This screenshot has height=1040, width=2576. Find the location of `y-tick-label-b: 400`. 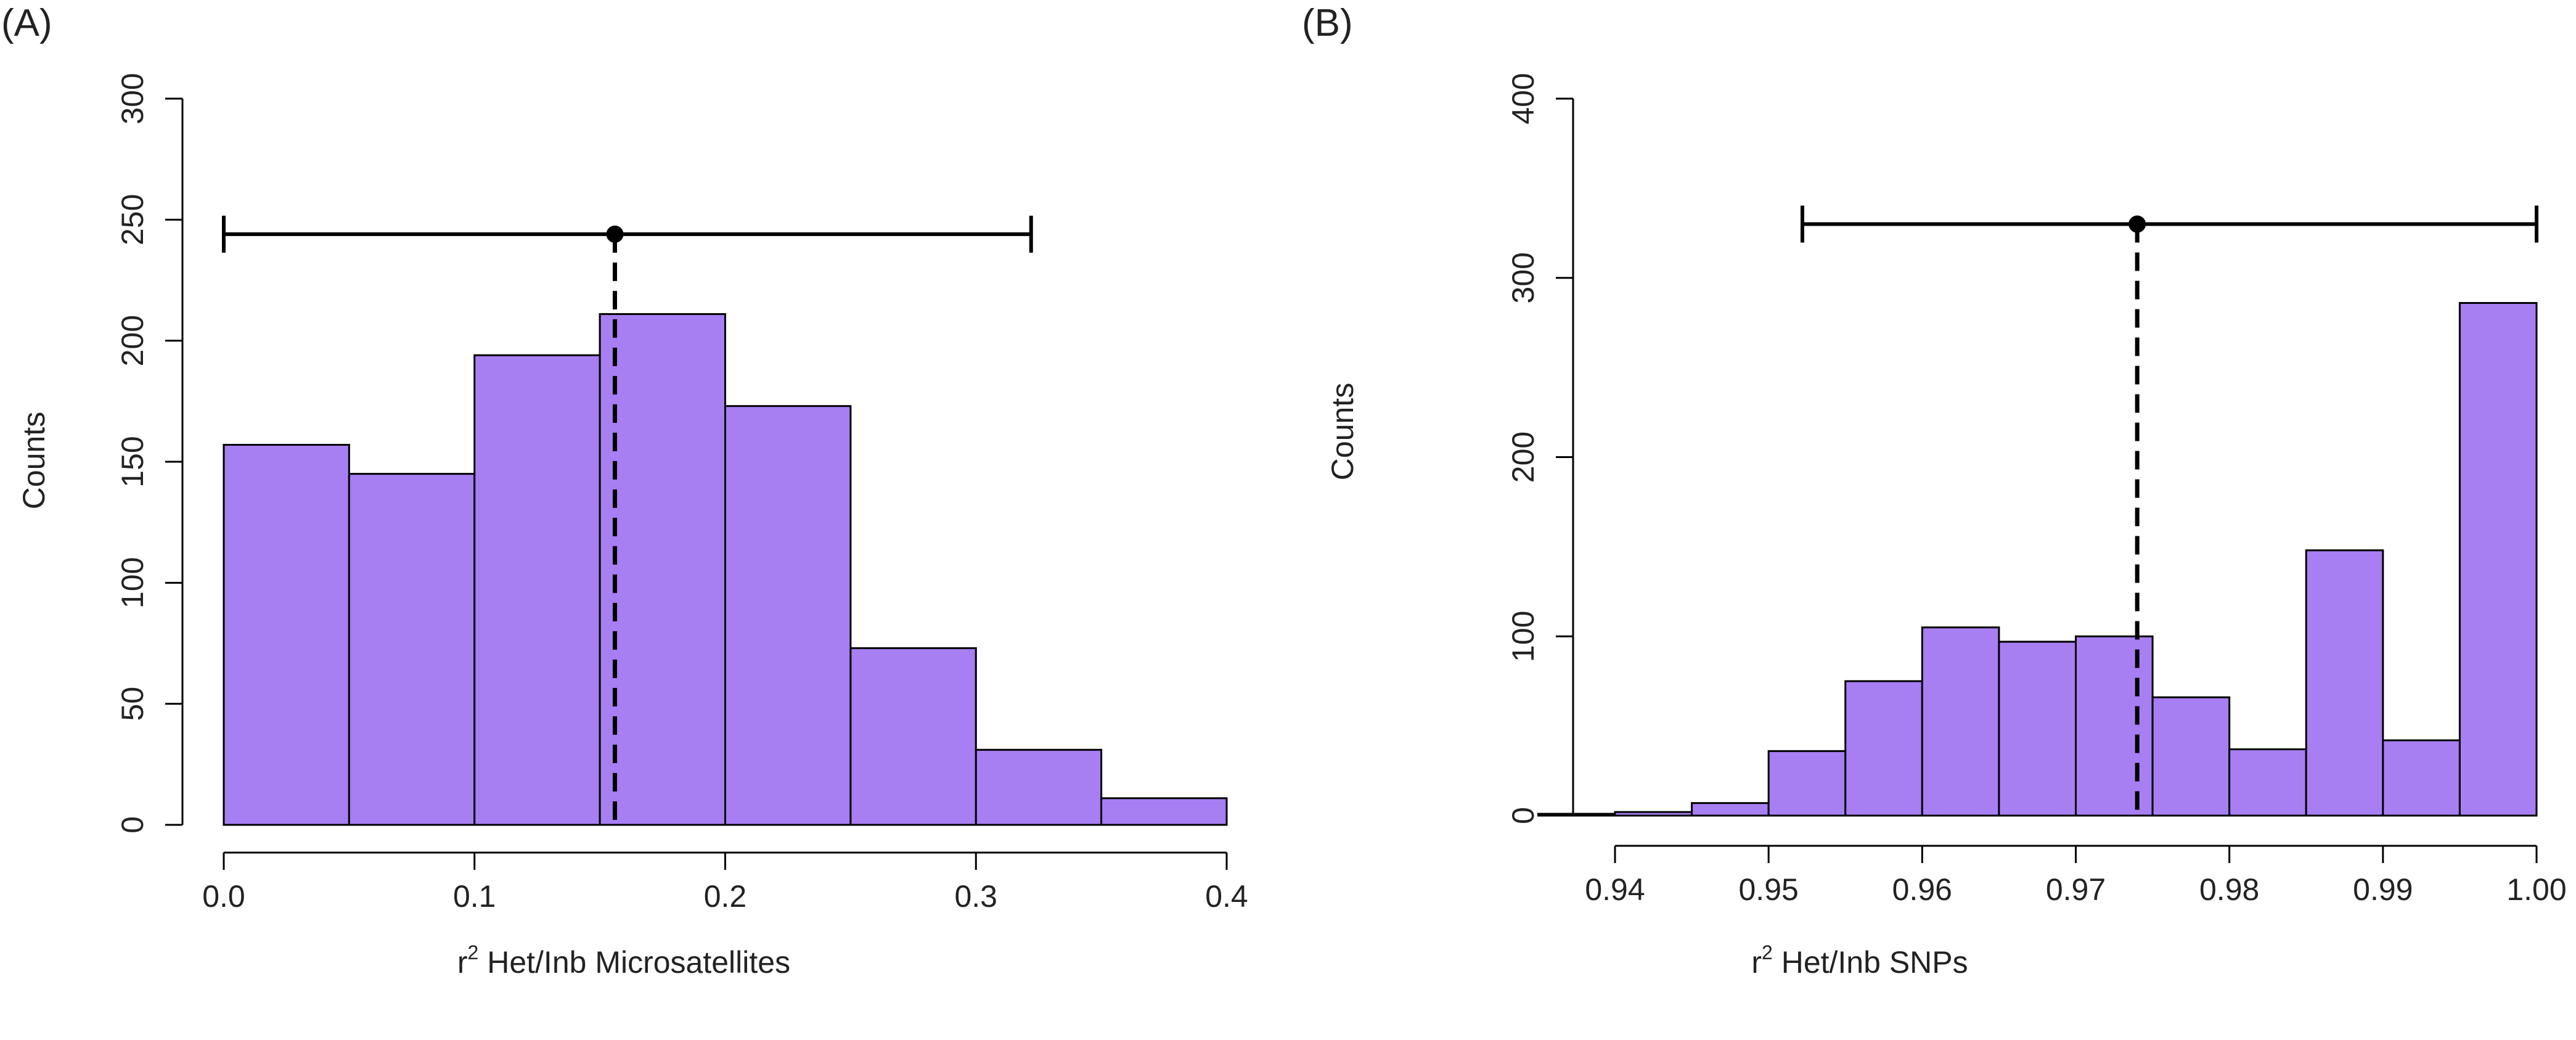

y-tick-label-b: 400 is located at coordinates (1523, 99).